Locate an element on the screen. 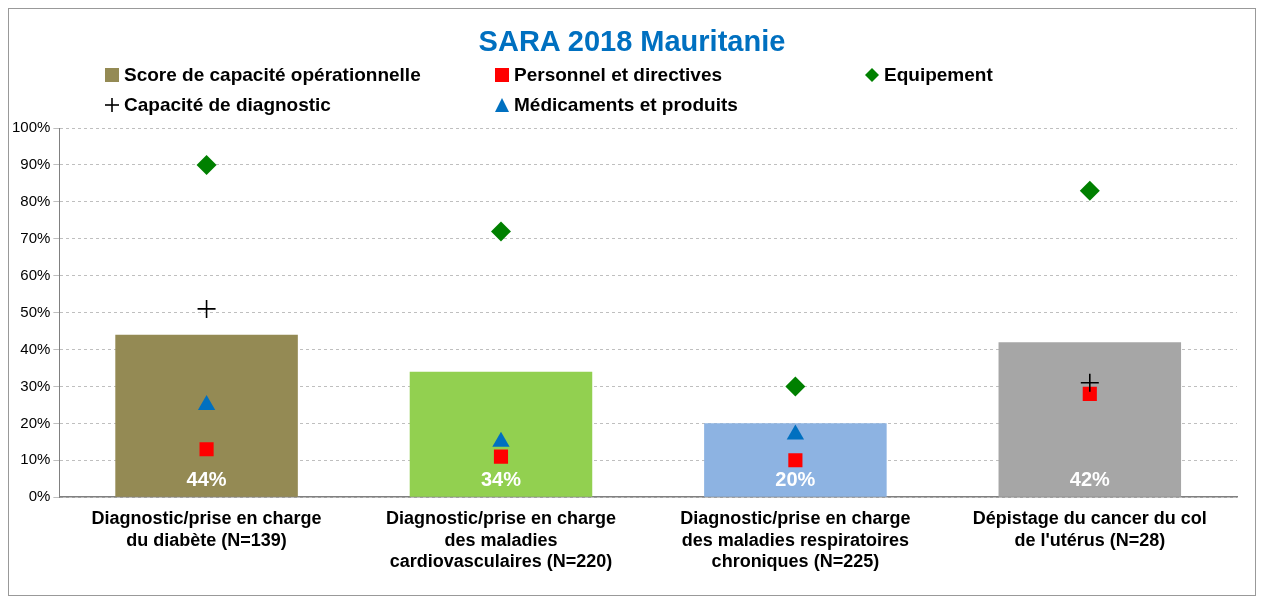  y-tick-label: 70% is located at coordinates (35, 237).